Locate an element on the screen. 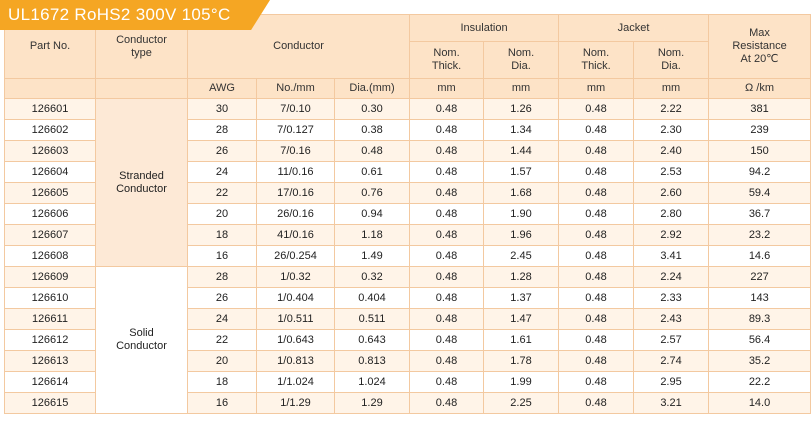 The image size is (811, 431). strand-cell: 26/0.16 is located at coordinates (295, 214).